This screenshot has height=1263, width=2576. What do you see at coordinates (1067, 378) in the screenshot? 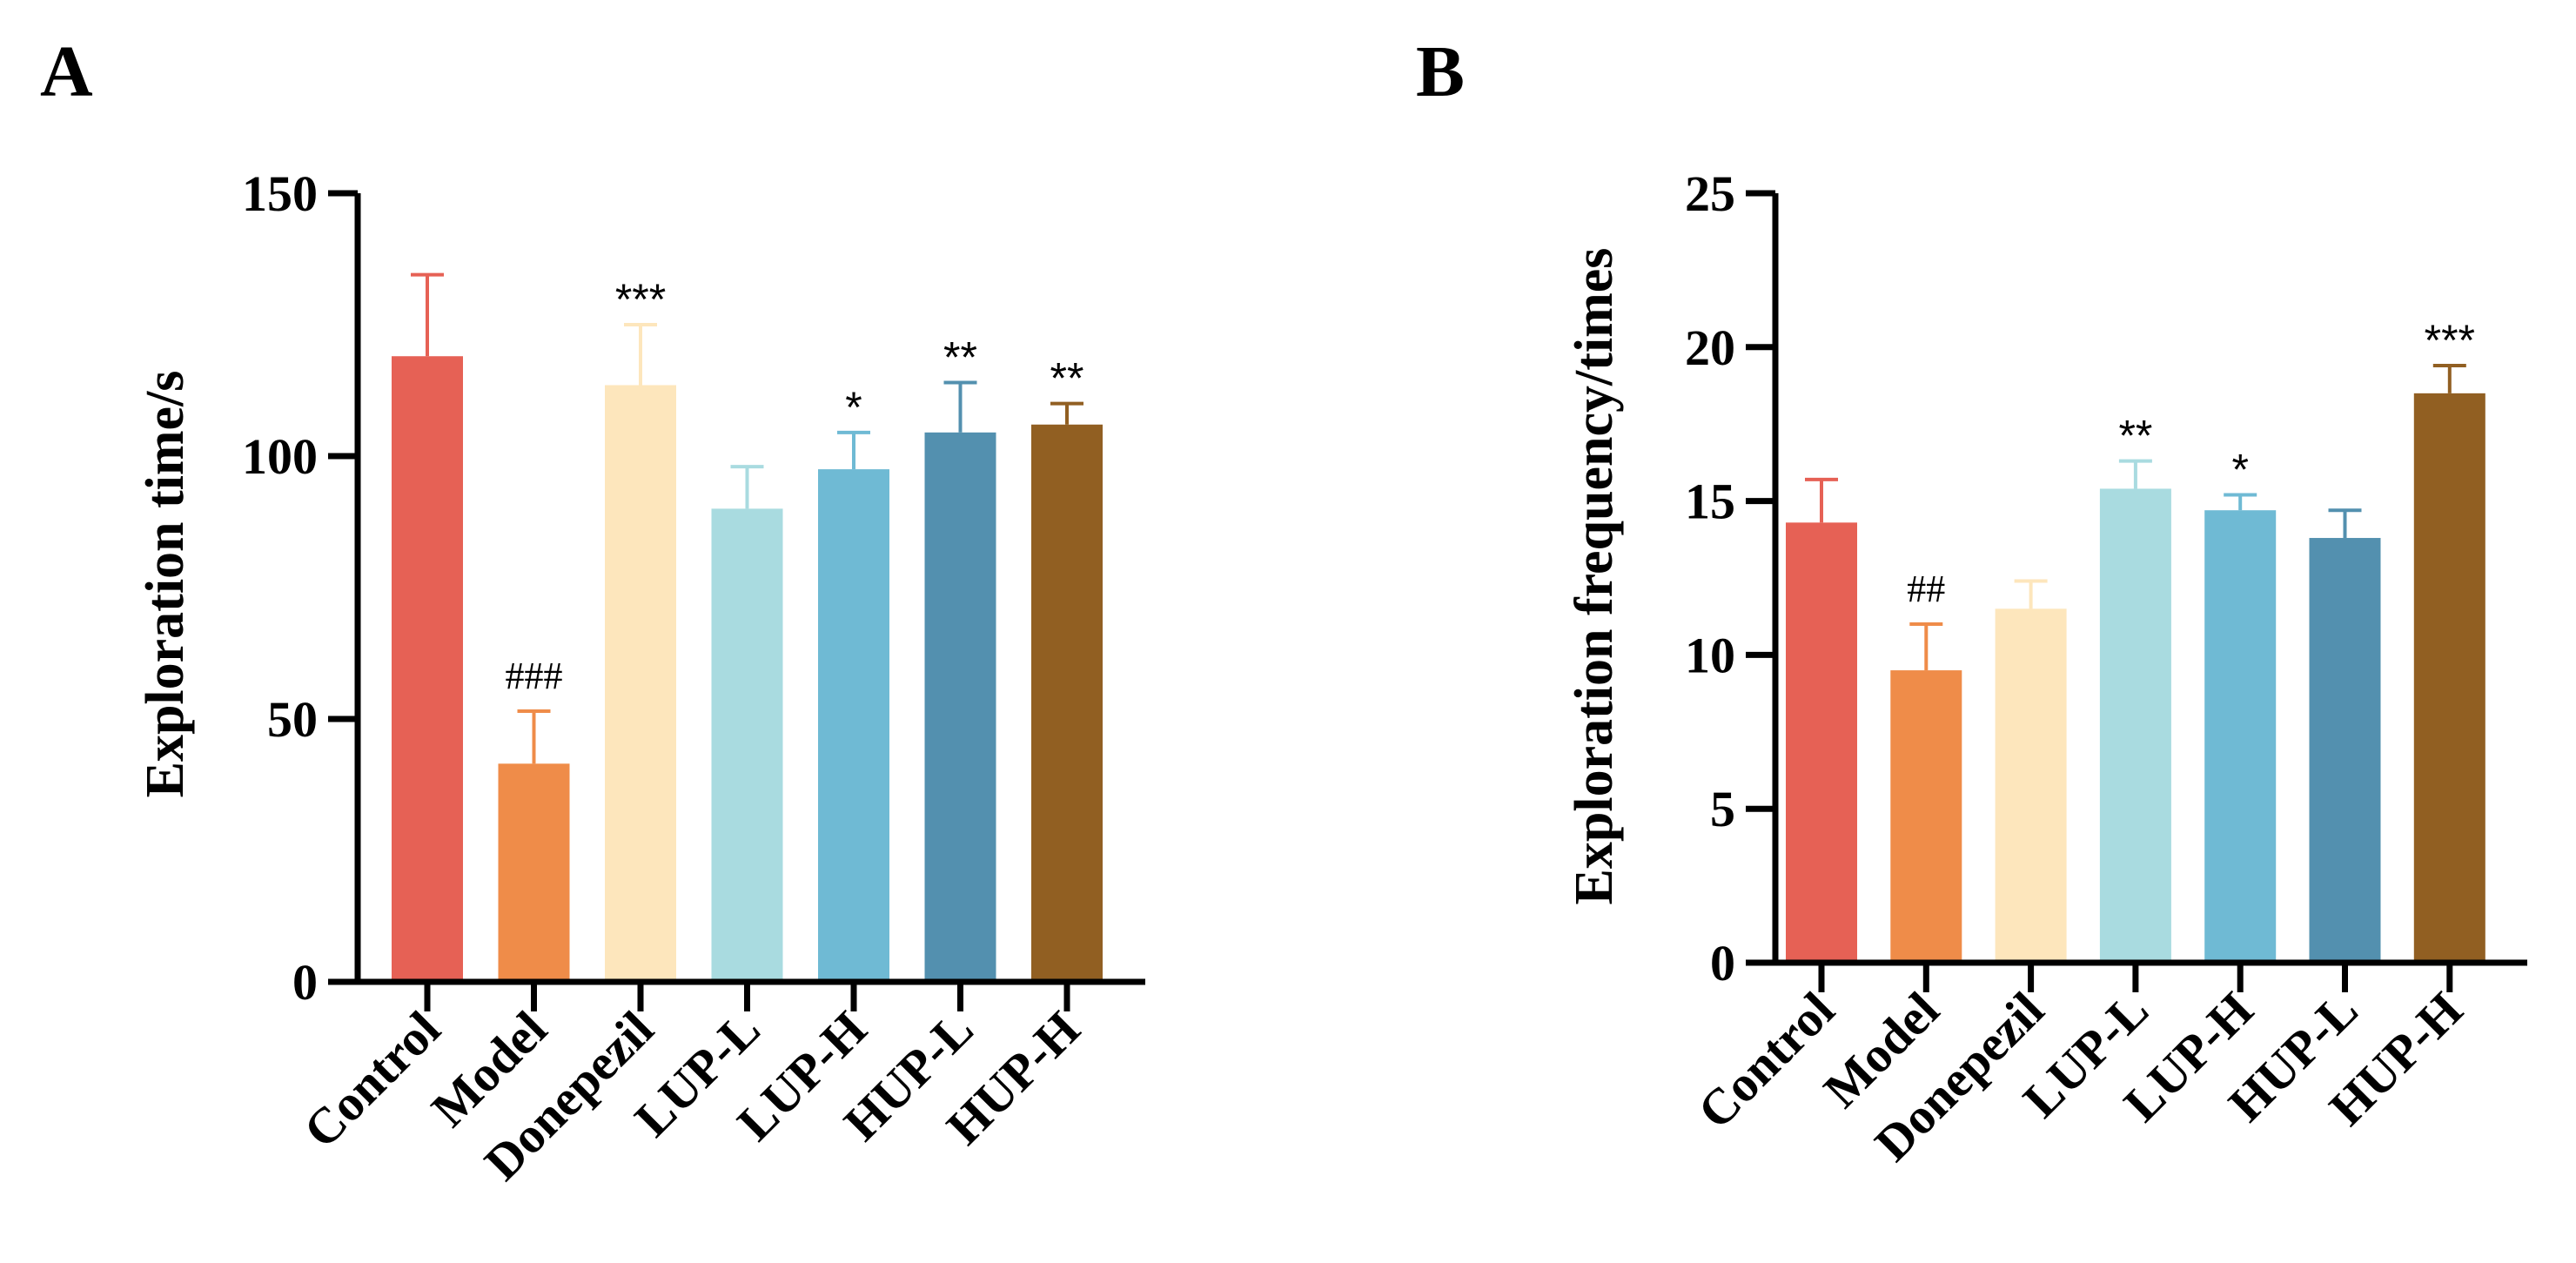
I see `significance-a-6: **` at bounding box center [1067, 378].